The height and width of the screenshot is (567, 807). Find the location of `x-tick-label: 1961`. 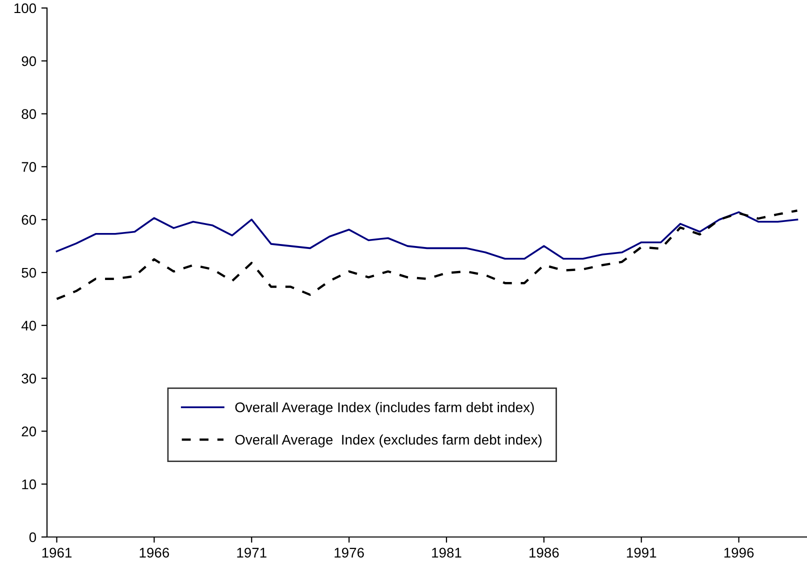

x-tick-label: 1961 is located at coordinates (57, 553).